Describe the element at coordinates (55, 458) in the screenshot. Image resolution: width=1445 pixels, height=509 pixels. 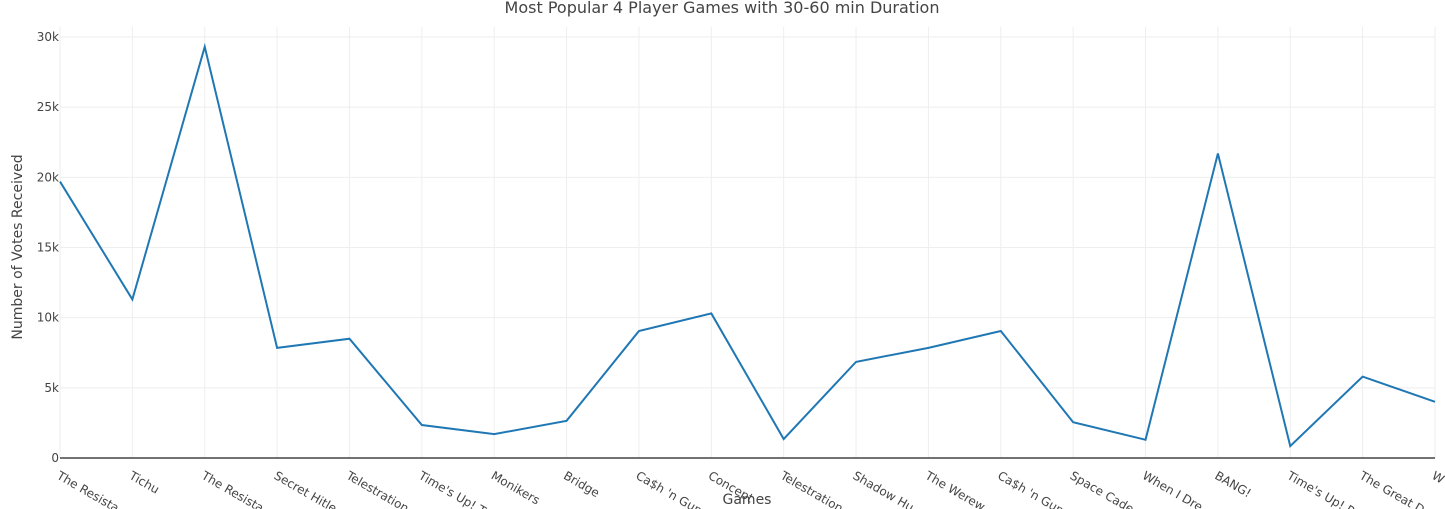
I see `y-tick-label: 0` at that location.